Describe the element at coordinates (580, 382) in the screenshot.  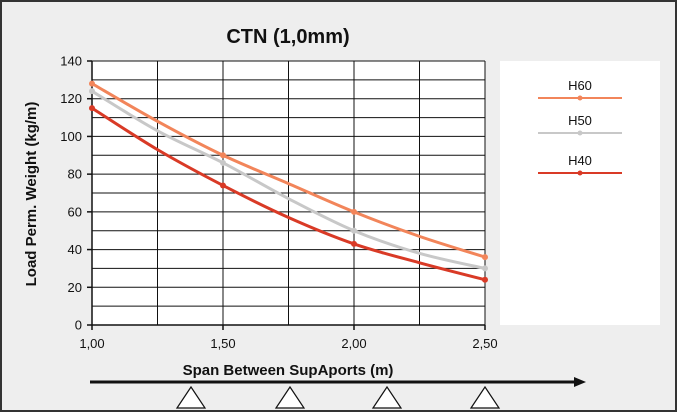
I see `arrow-head-icon` at that location.